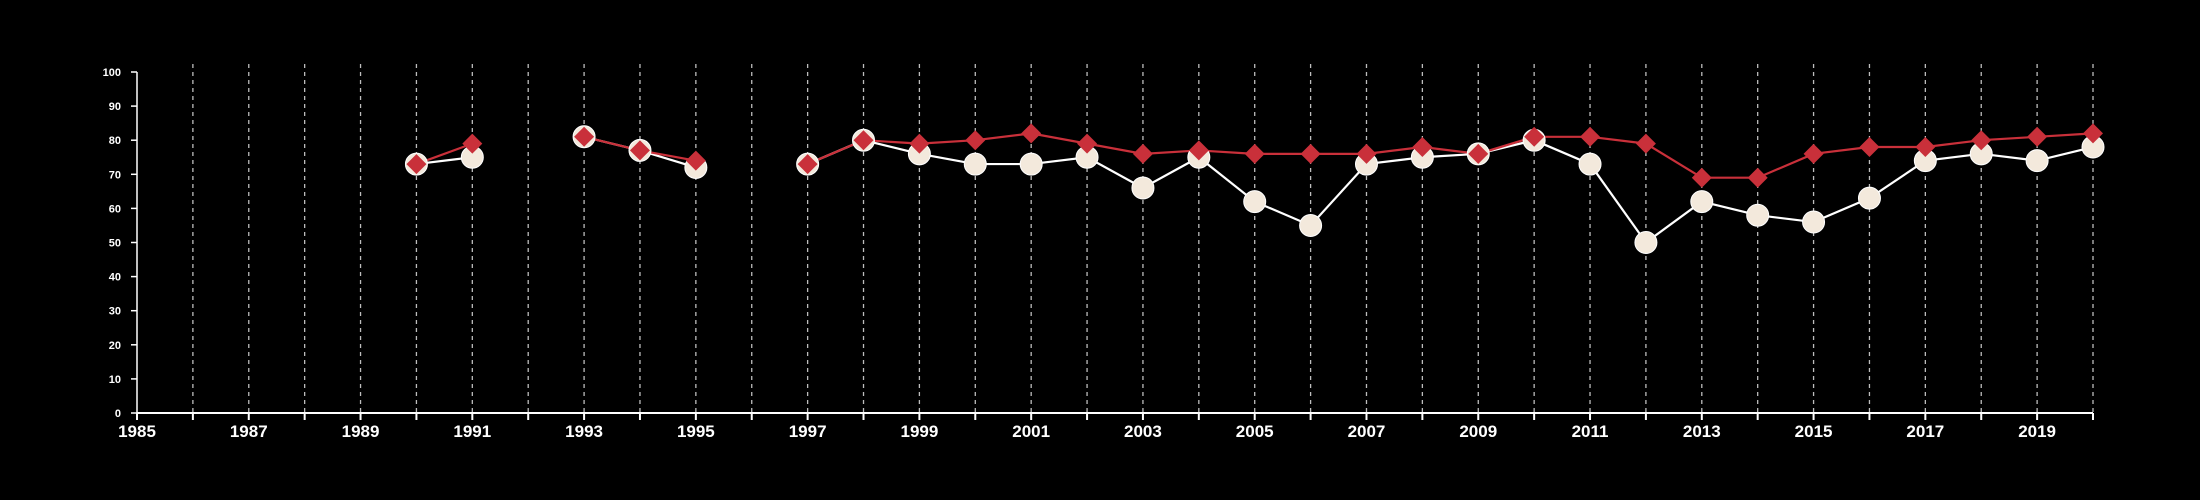 Image resolution: width=2200 pixels, height=500 pixels. I want to click on x-tick-label: 2007, so click(1367, 431).